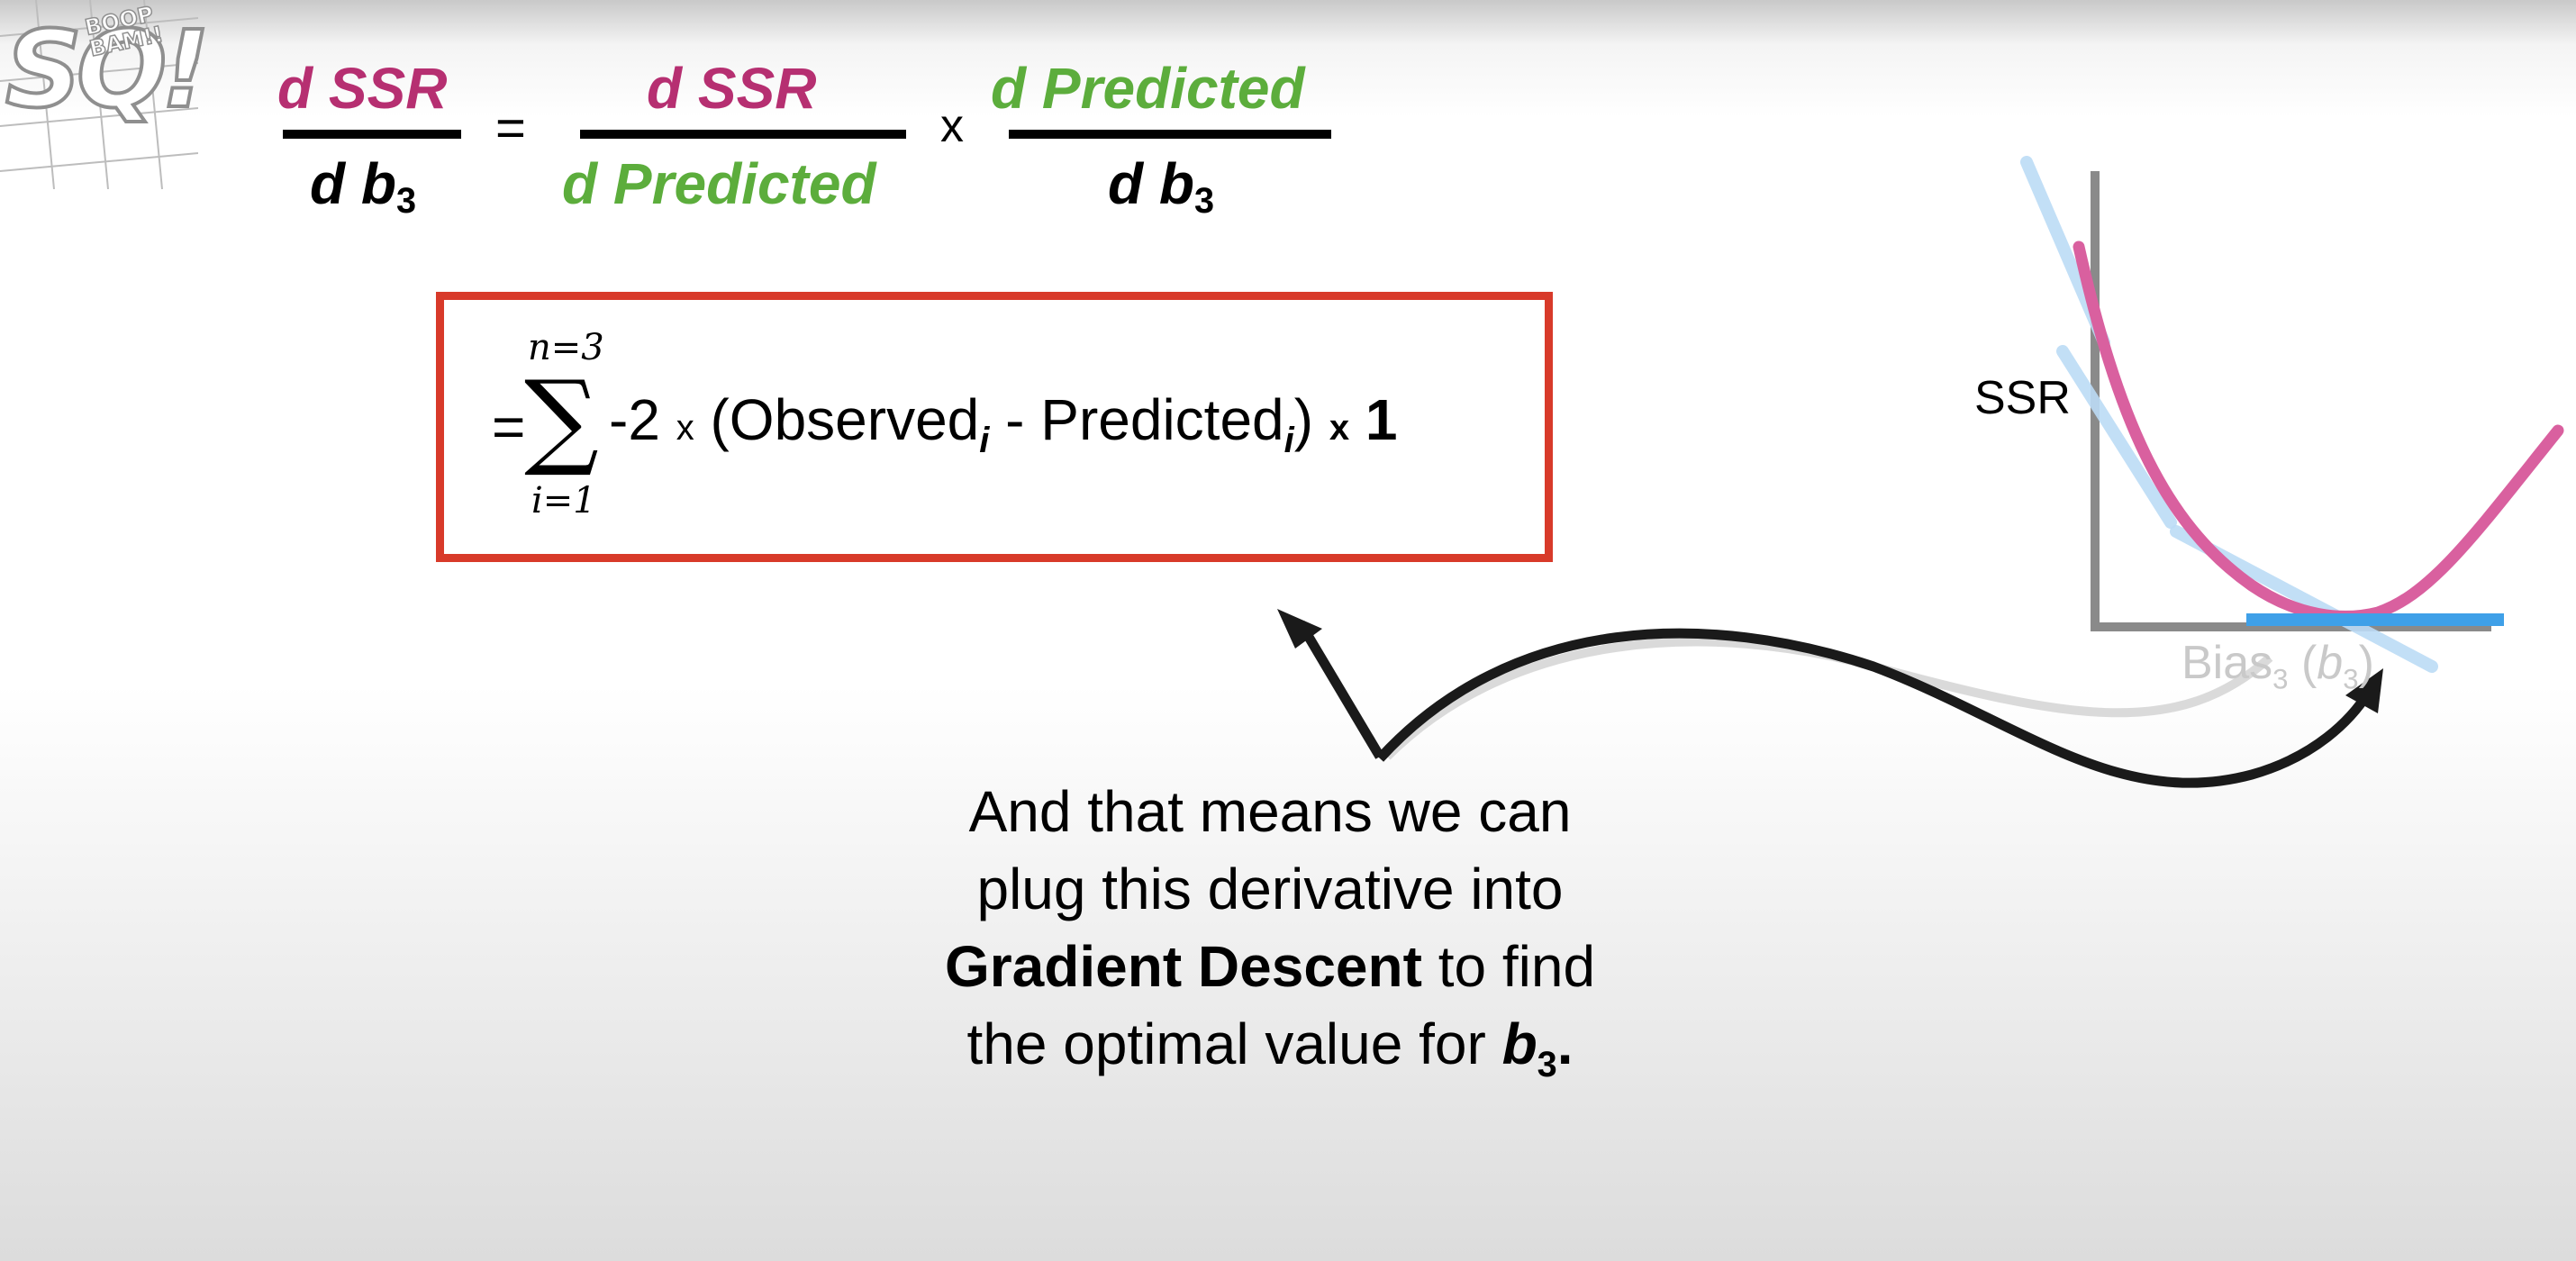  What do you see at coordinates (732, 88) in the screenshot?
I see `term1-numerator: d SSR` at bounding box center [732, 88].